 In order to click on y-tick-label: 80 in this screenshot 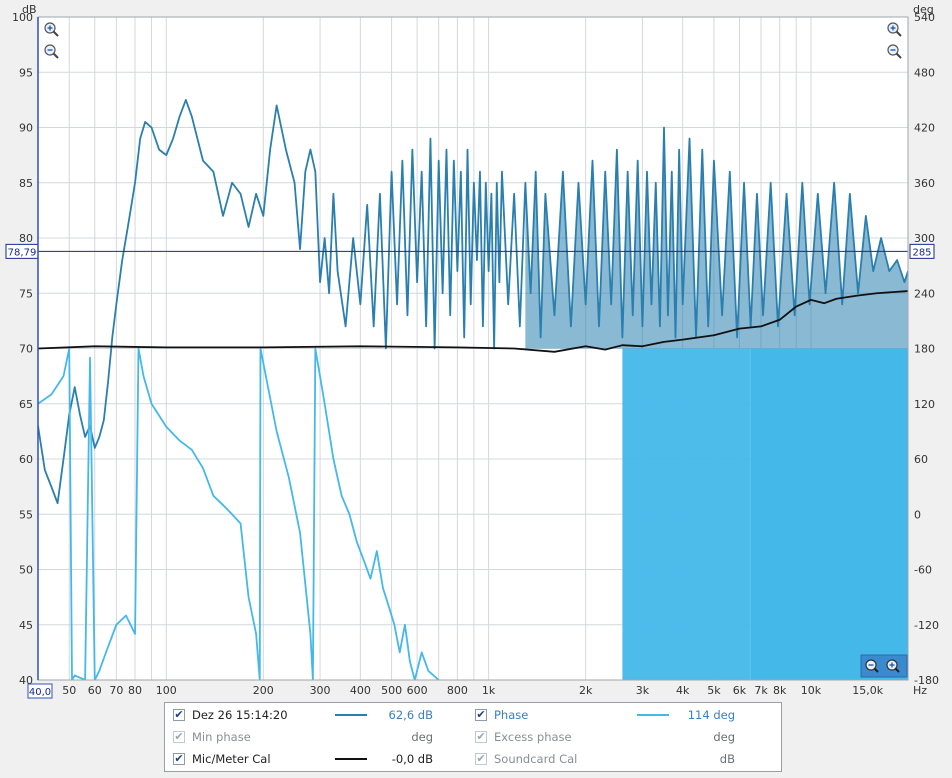, I will do `click(26, 238)`.